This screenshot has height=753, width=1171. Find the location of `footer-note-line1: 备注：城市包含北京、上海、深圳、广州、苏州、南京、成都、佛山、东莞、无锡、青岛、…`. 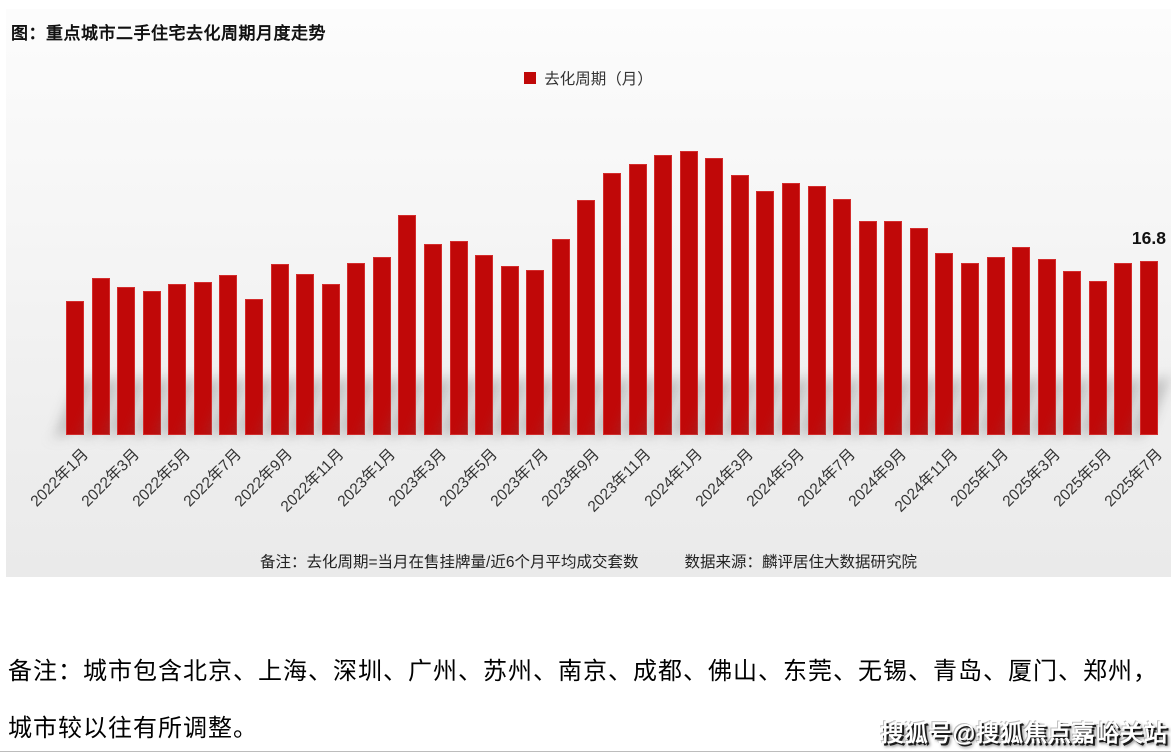

footer-note-line1: 备注：城市包含北京、上海、深圳、广州、苏州、南京、成都、佛山、东莞、无锡、青岛、… is located at coordinates (583, 672).